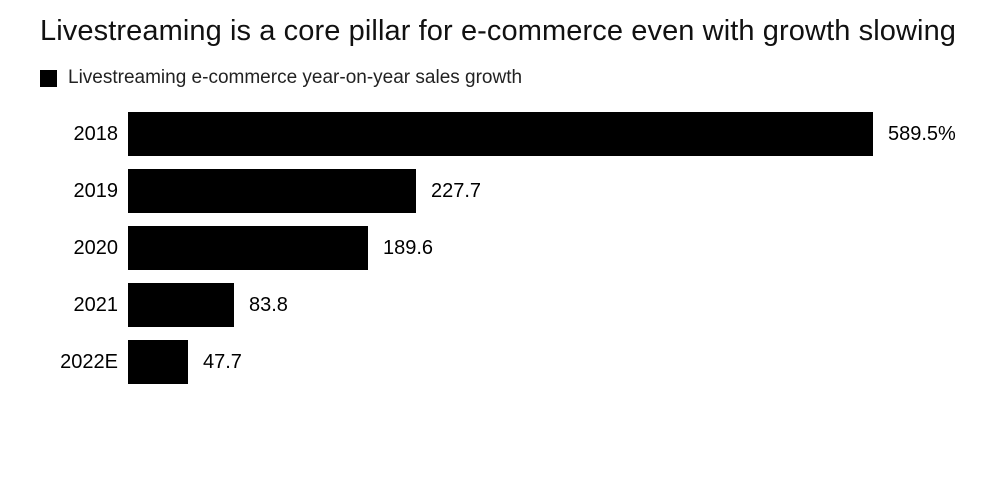 This screenshot has height=500, width=1006. Describe the element at coordinates (96, 190) in the screenshot. I see `year-label: 2019` at that location.